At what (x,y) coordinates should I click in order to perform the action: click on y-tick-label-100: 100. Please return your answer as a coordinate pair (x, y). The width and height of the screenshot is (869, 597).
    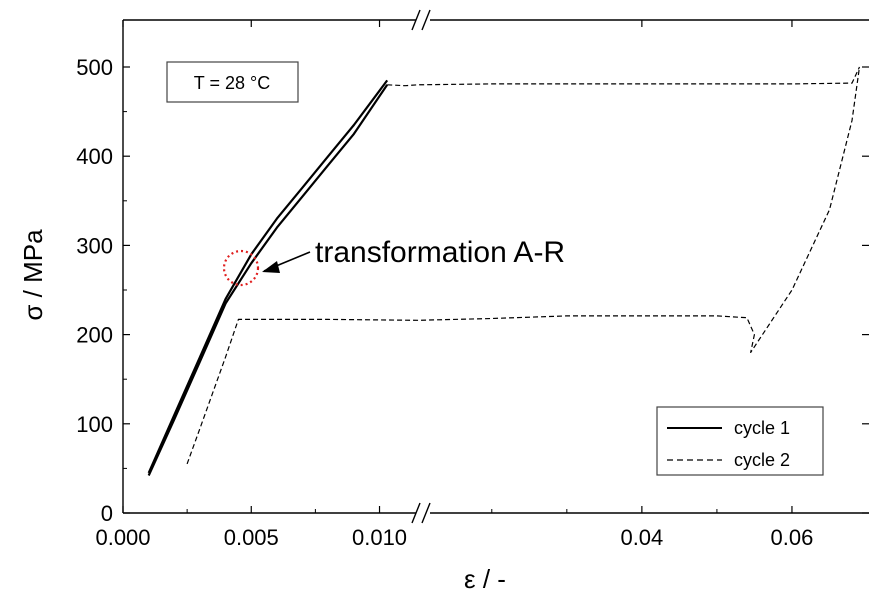
    Looking at the image, I should click on (94, 424).